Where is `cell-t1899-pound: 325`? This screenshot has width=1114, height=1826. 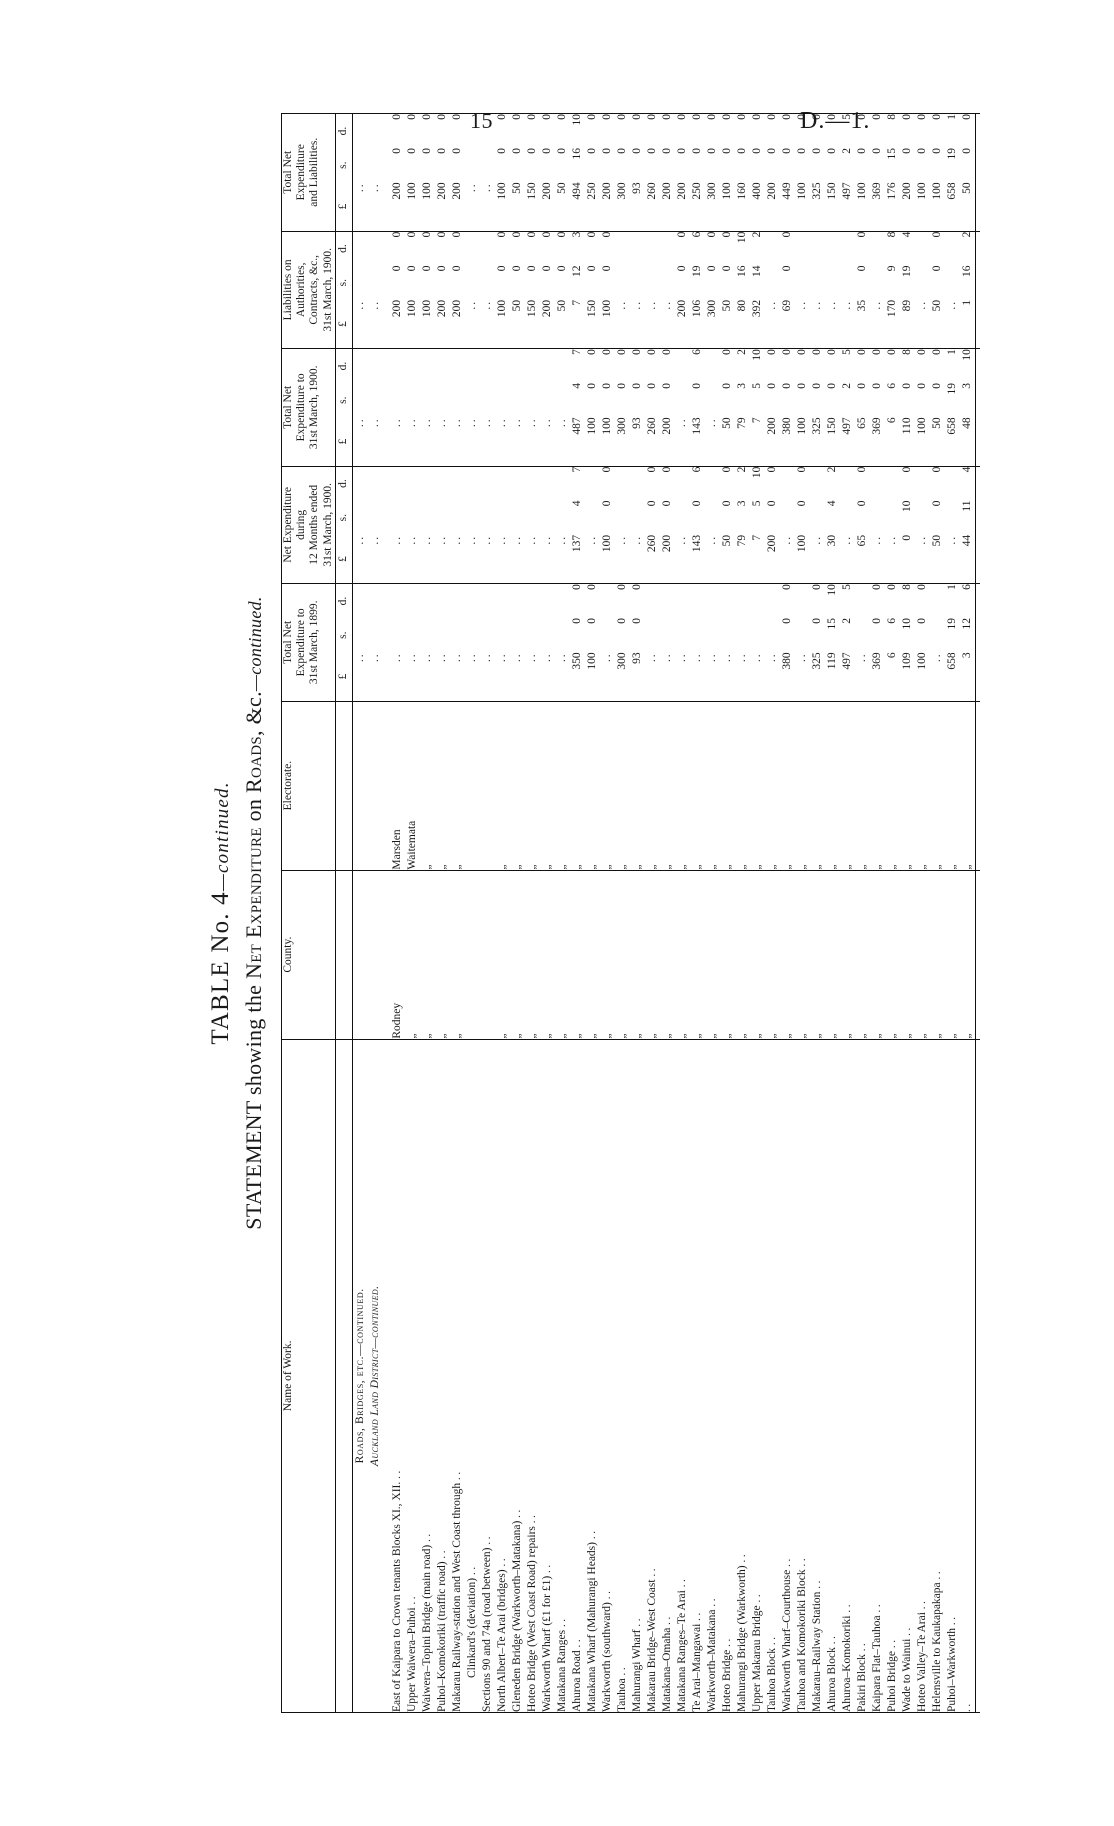 cell-t1899-pound: 325 is located at coordinates (818, 677).